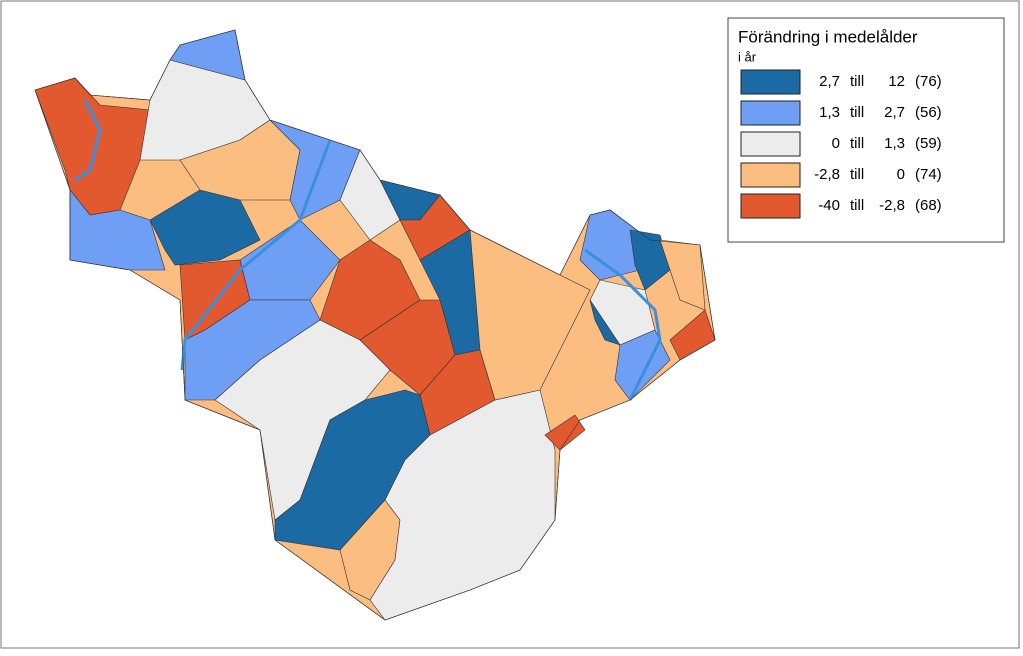 The height and width of the screenshot is (656, 1023). I want to click on legend-title: Förändring i medelålder, so click(828, 36).